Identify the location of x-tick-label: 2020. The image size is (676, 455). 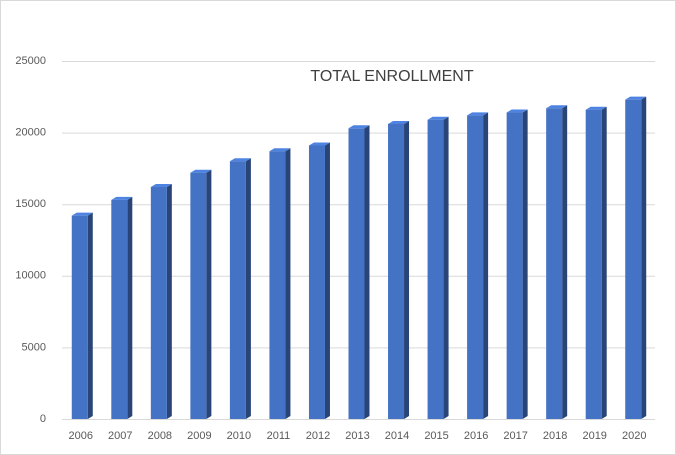
(634, 436).